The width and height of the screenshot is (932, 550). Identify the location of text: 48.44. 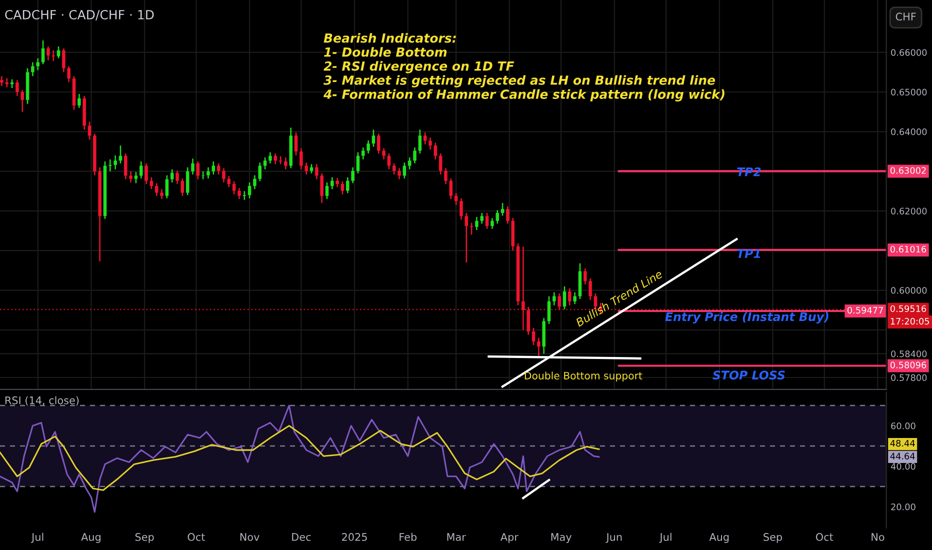
(902, 443).